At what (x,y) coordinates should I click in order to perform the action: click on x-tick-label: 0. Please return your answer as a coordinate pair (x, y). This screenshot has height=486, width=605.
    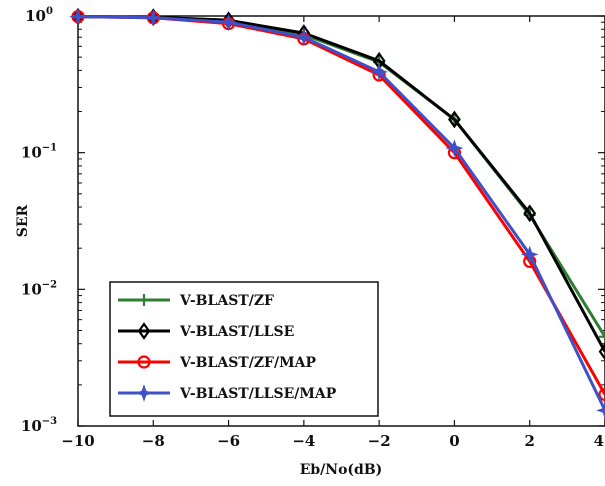
    Looking at the image, I should click on (454, 441).